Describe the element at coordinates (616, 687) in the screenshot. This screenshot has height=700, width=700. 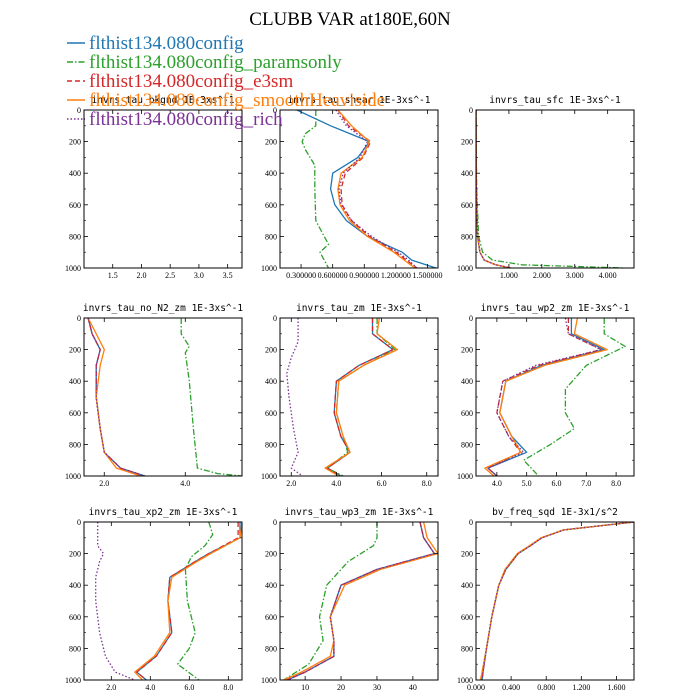
I see `x-tick-label: 1.600` at that location.